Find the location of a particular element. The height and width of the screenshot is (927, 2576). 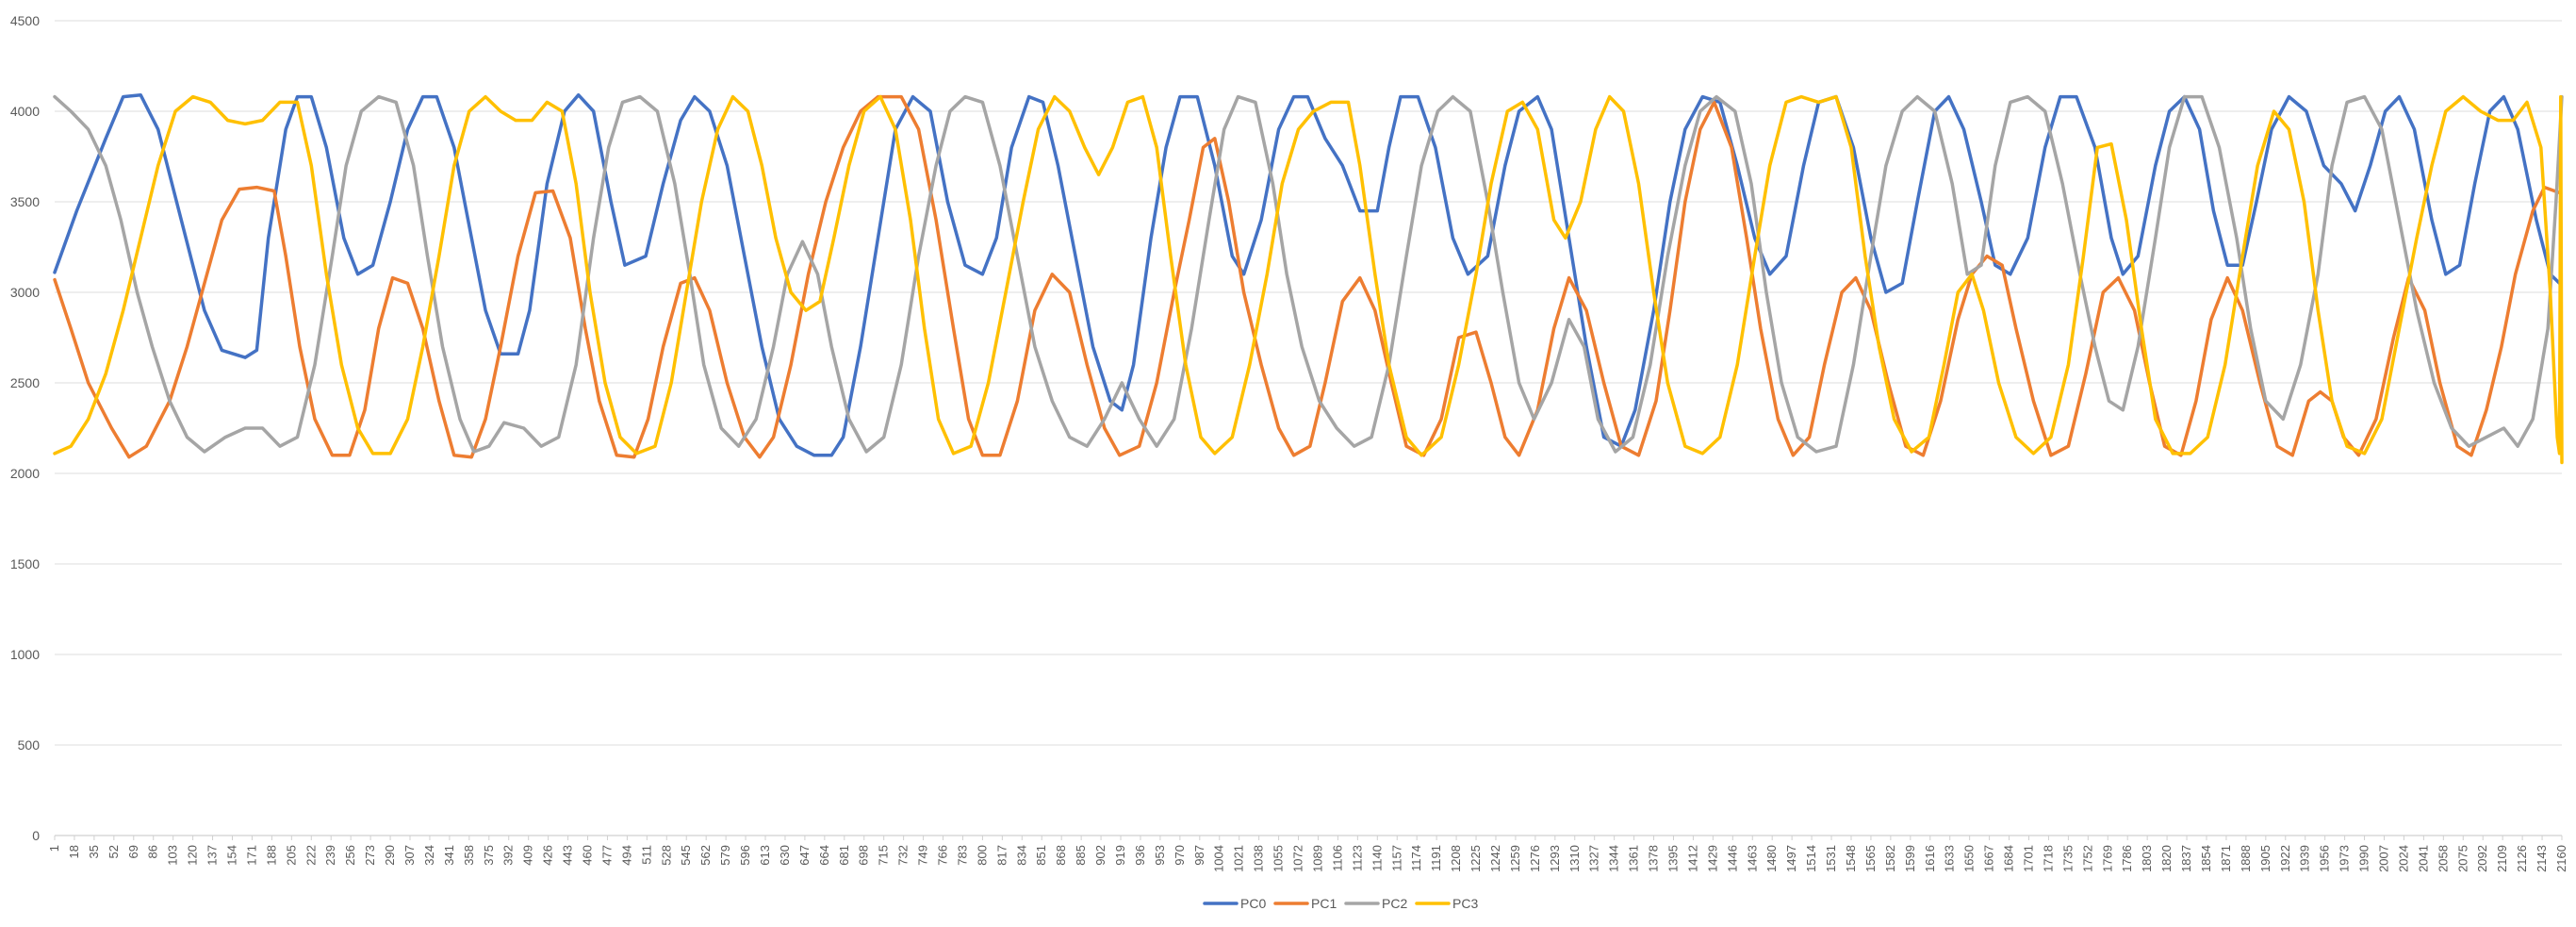

x-tick-label: 851 is located at coordinates (1041, 855).